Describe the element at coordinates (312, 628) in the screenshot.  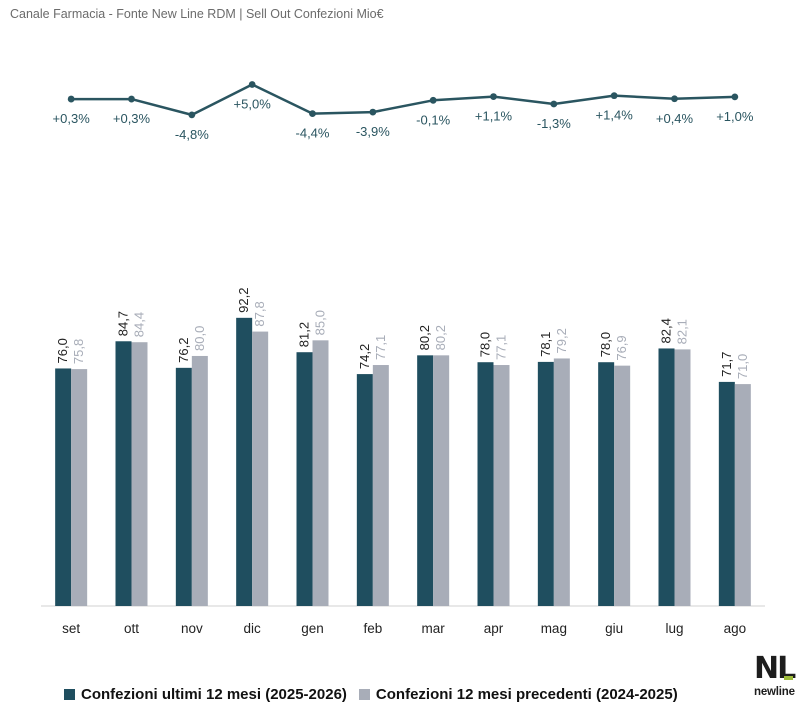
I see `x-tick-label: gen` at that location.